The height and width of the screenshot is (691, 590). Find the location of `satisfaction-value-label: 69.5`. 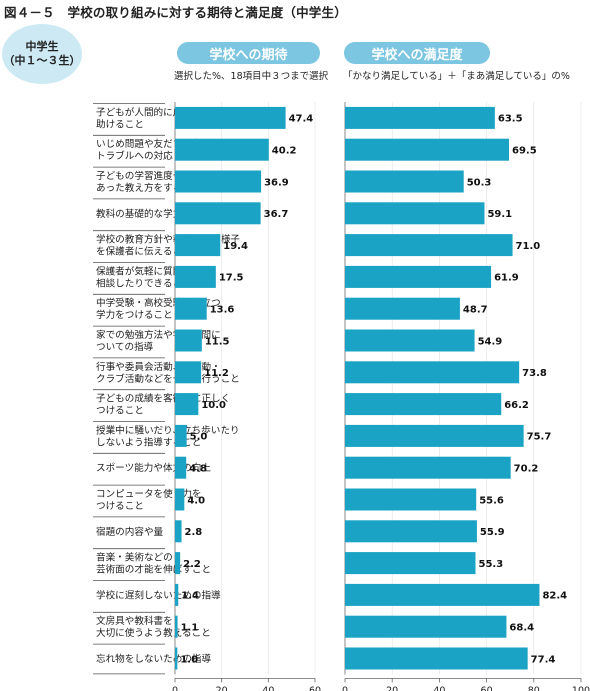

satisfaction-value-label: 69.5 is located at coordinates (524, 151).